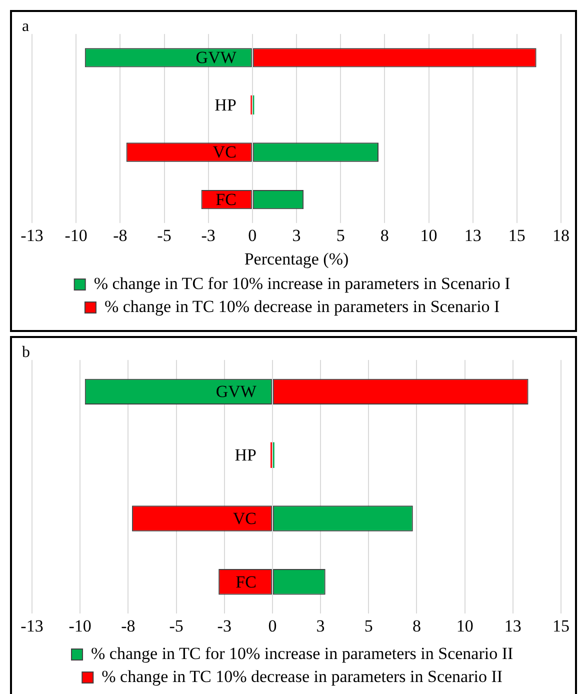 The height and width of the screenshot is (694, 583). Describe the element at coordinates (302, 283) in the screenshot. I see `legend-label: % change in TC for 10% increase in parameters in Scenario I` at that location.